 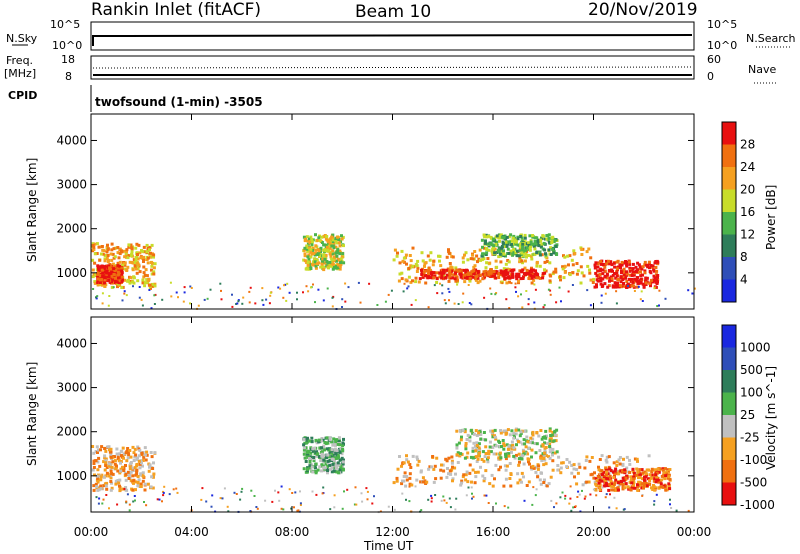 What do you see at coordinates (22, 38) in the screenshot?
I see `nsky-label: N.Sky` at bounding box center [22, 38].